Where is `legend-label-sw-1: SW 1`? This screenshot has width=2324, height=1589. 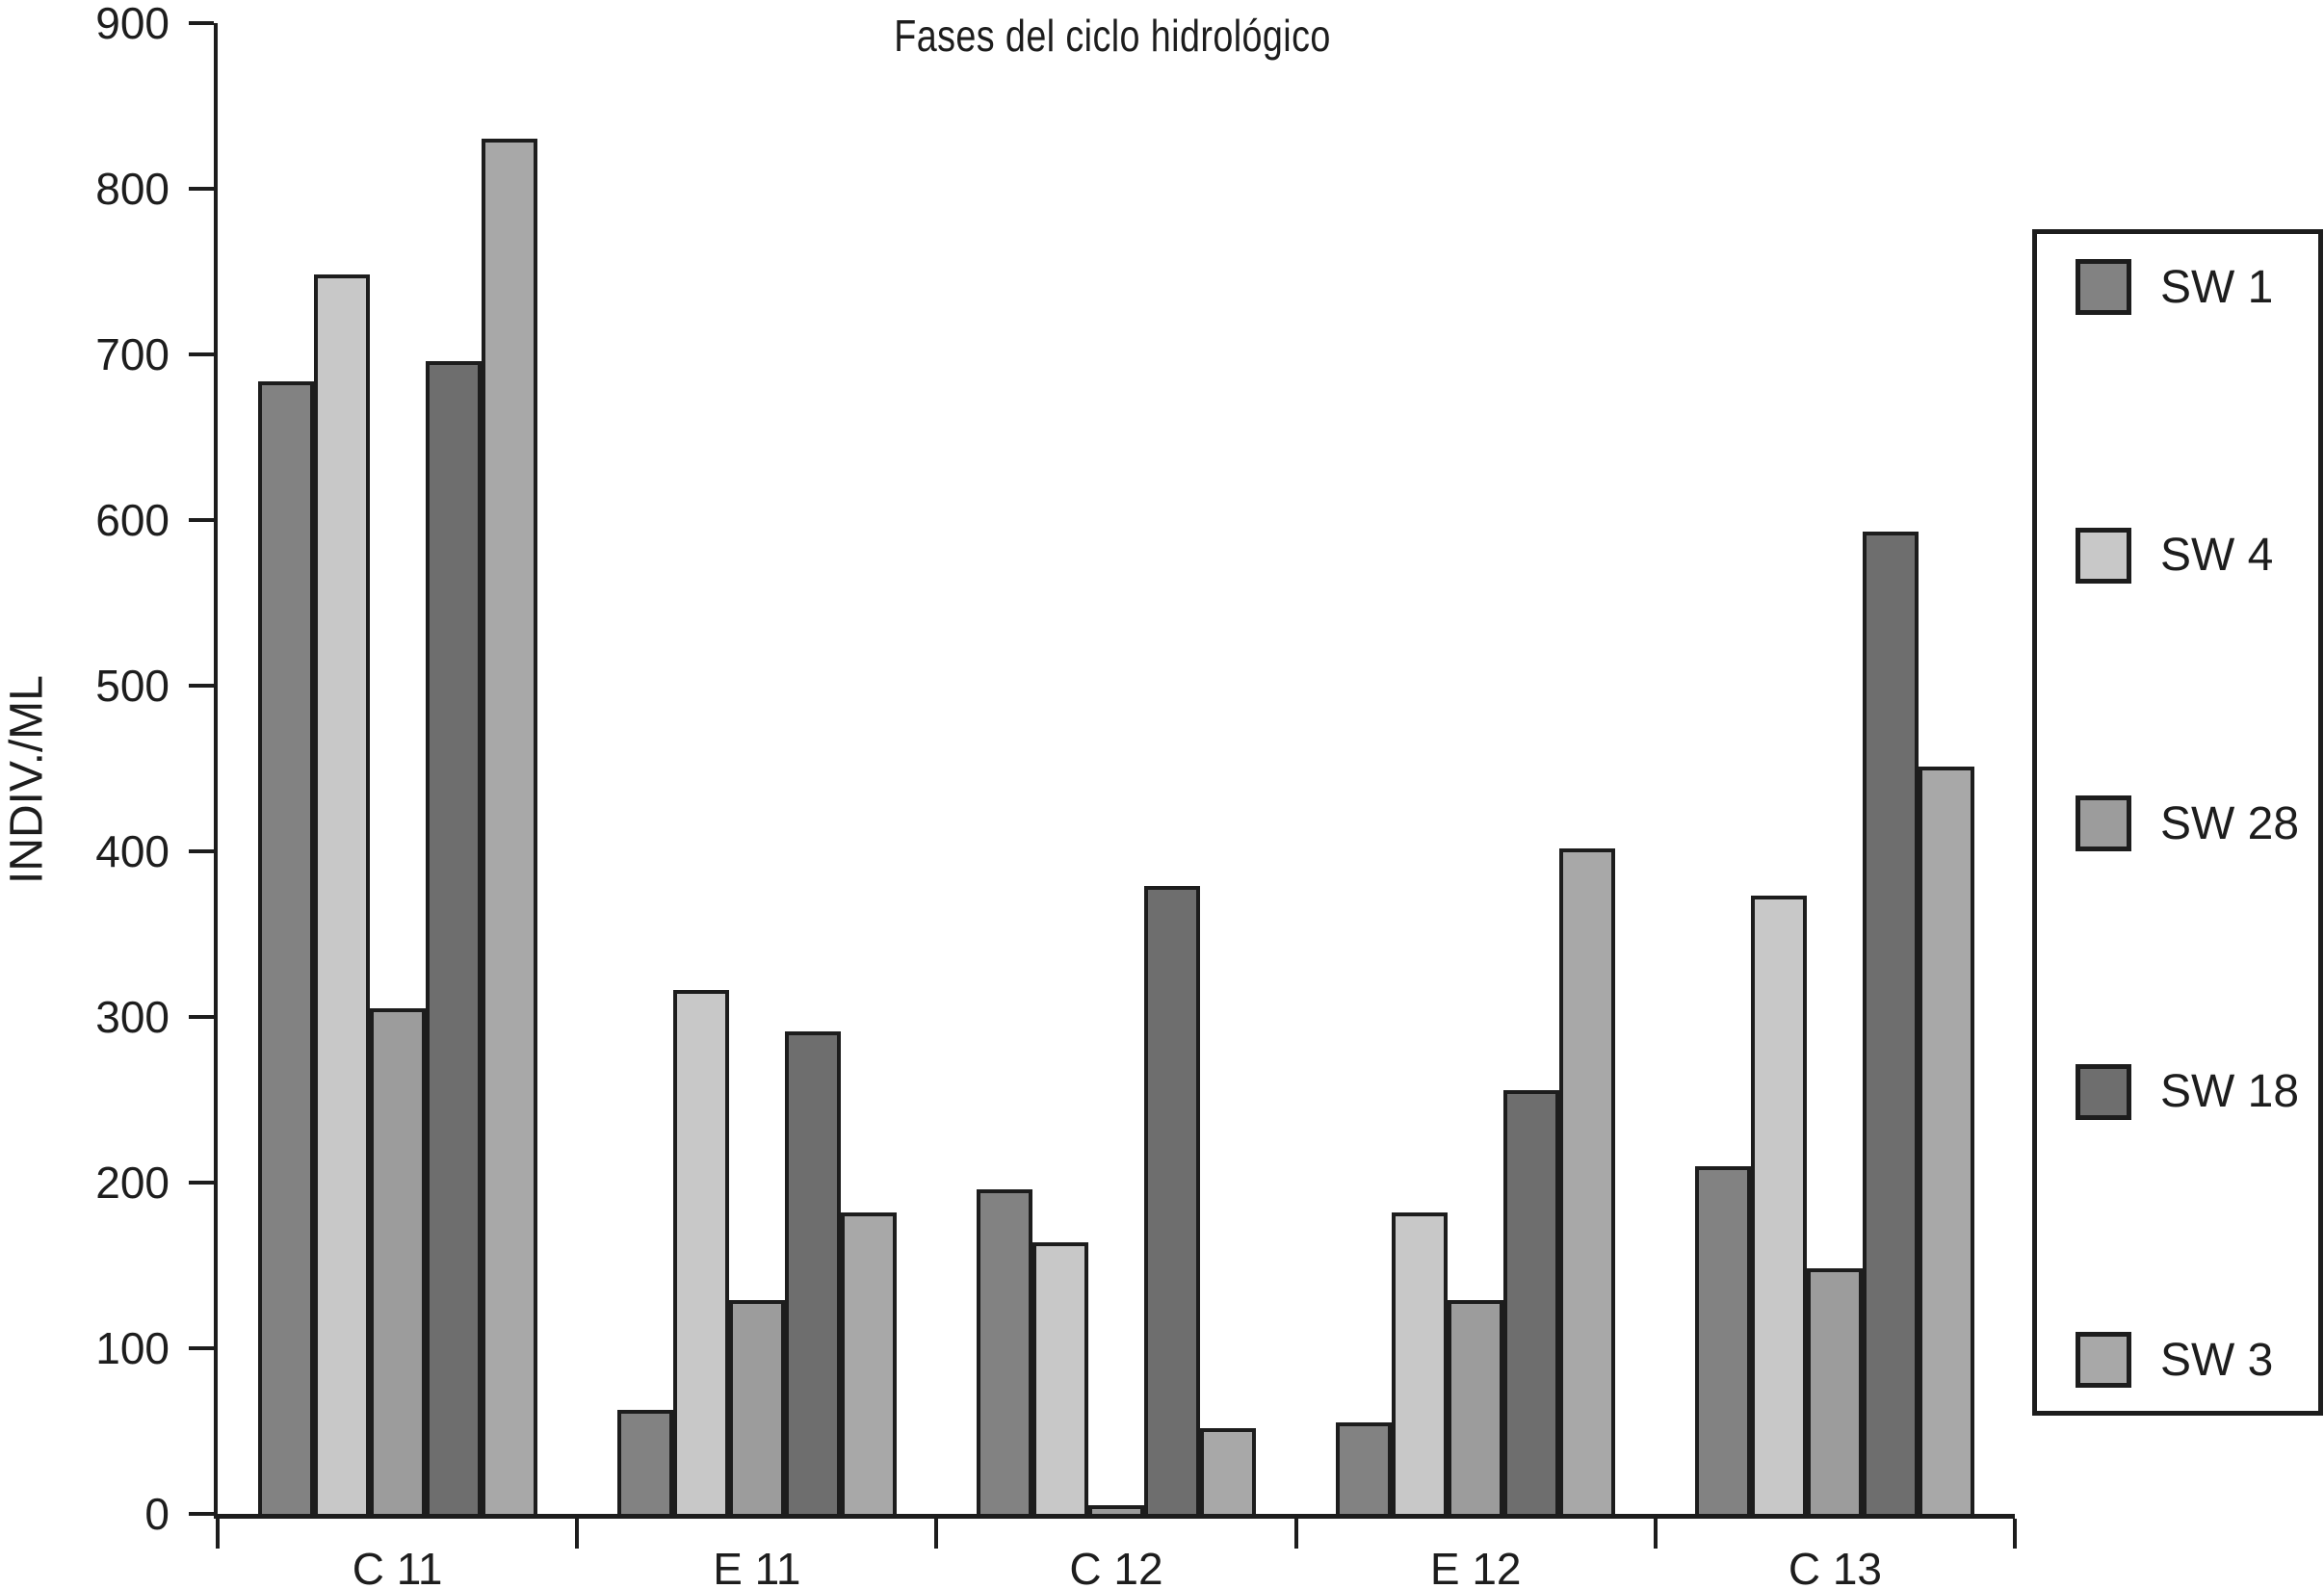
legend-label-sw-1: SW 1 is located at coordinates (2217, 287).